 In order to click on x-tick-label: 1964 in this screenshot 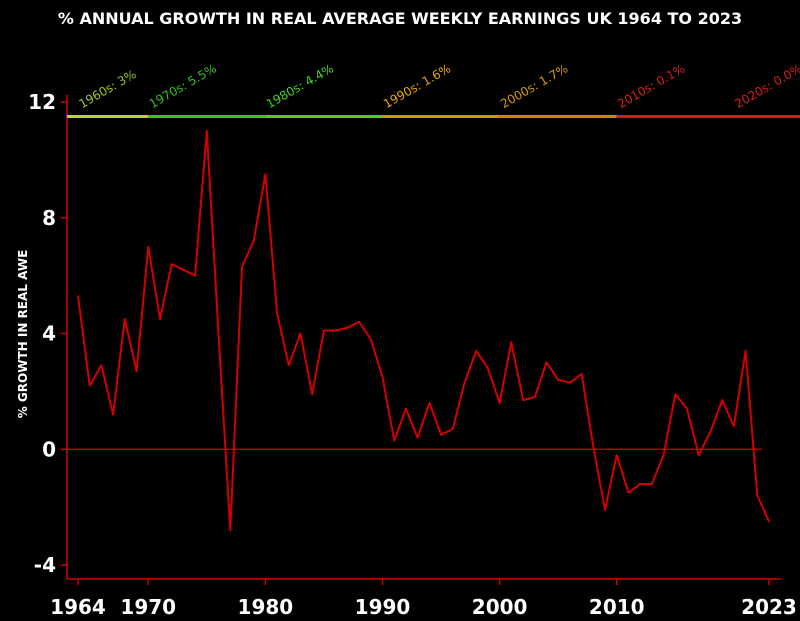, I will do `click(78, 607)`.